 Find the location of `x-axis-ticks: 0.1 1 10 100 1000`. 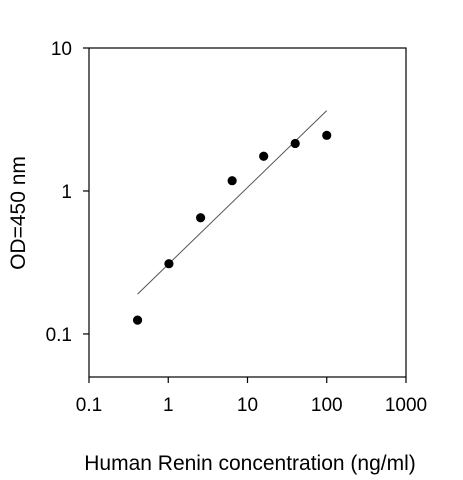

x-axis-ticks: 0.1 1 10 100 1000 is located at coordinates (251, 396).